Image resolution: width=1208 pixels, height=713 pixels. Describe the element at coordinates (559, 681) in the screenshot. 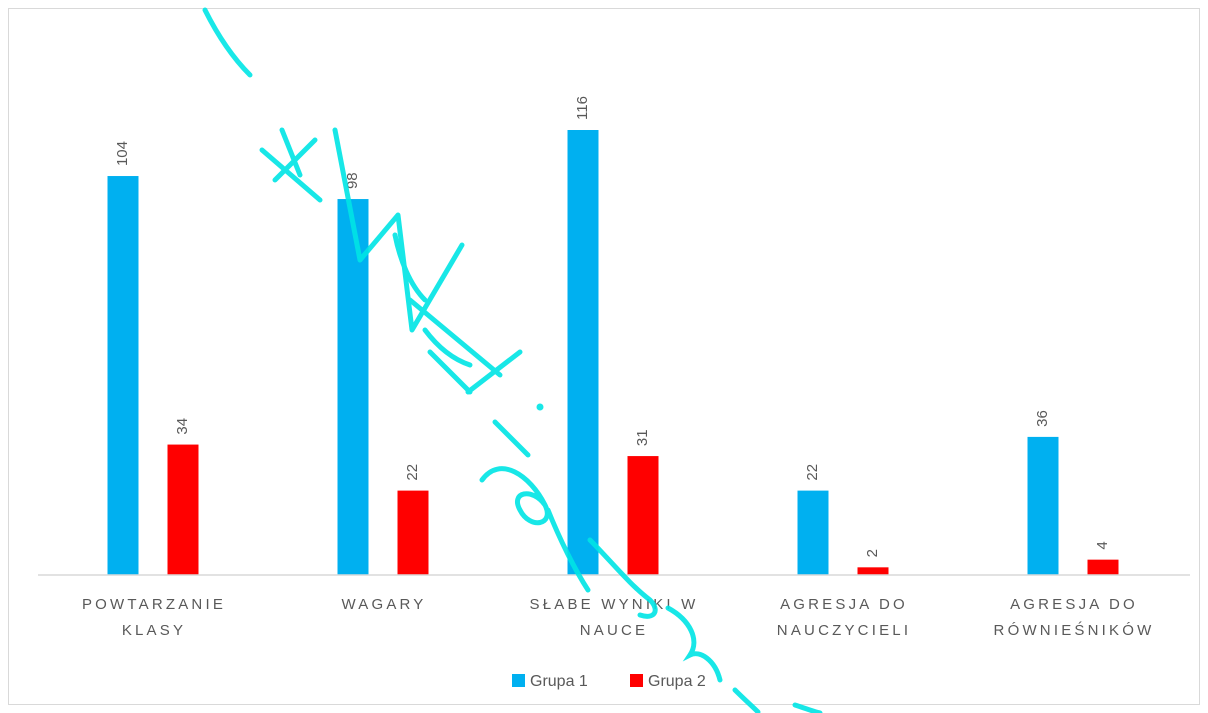

I see `legend-label-1: Grupa 1` at that location.